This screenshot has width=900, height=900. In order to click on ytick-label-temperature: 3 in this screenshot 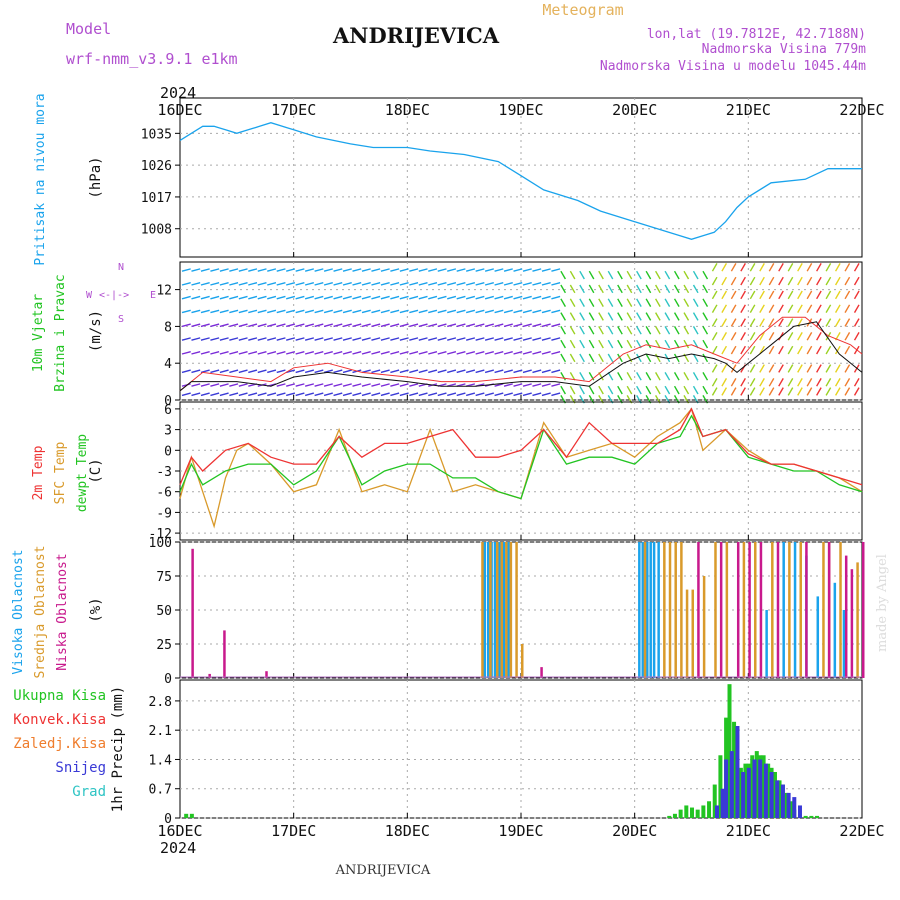, I will do `click(168, 431)`.